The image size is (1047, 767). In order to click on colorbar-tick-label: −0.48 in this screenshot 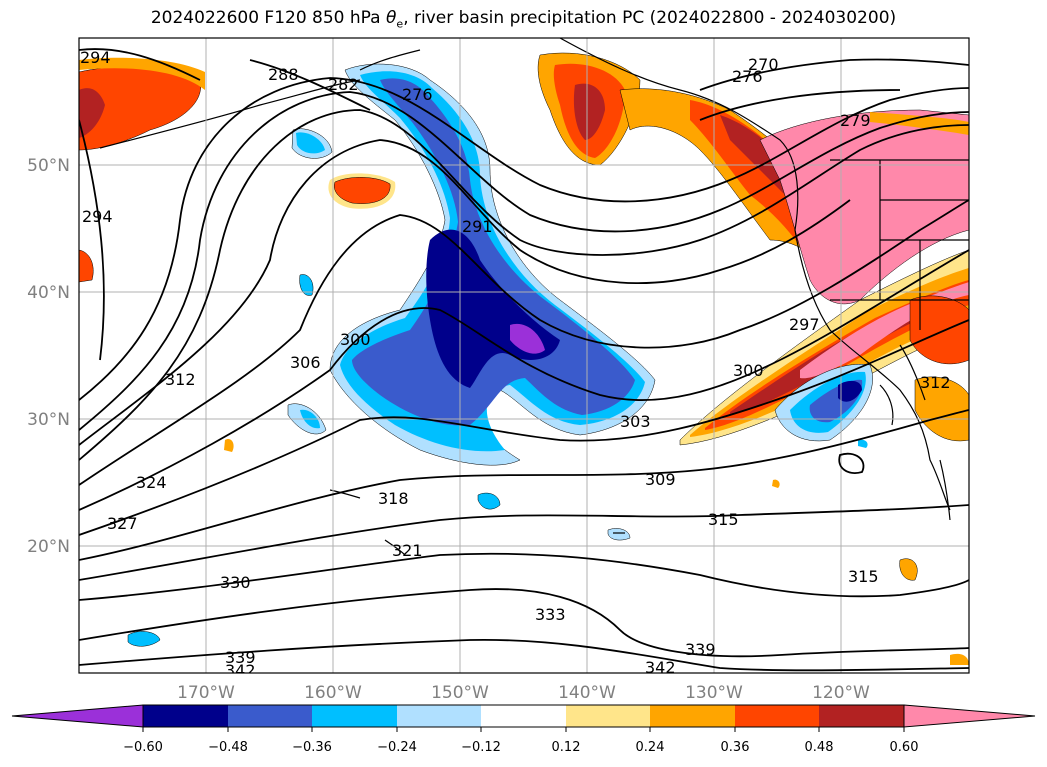, I will do `click(228, 747)`.